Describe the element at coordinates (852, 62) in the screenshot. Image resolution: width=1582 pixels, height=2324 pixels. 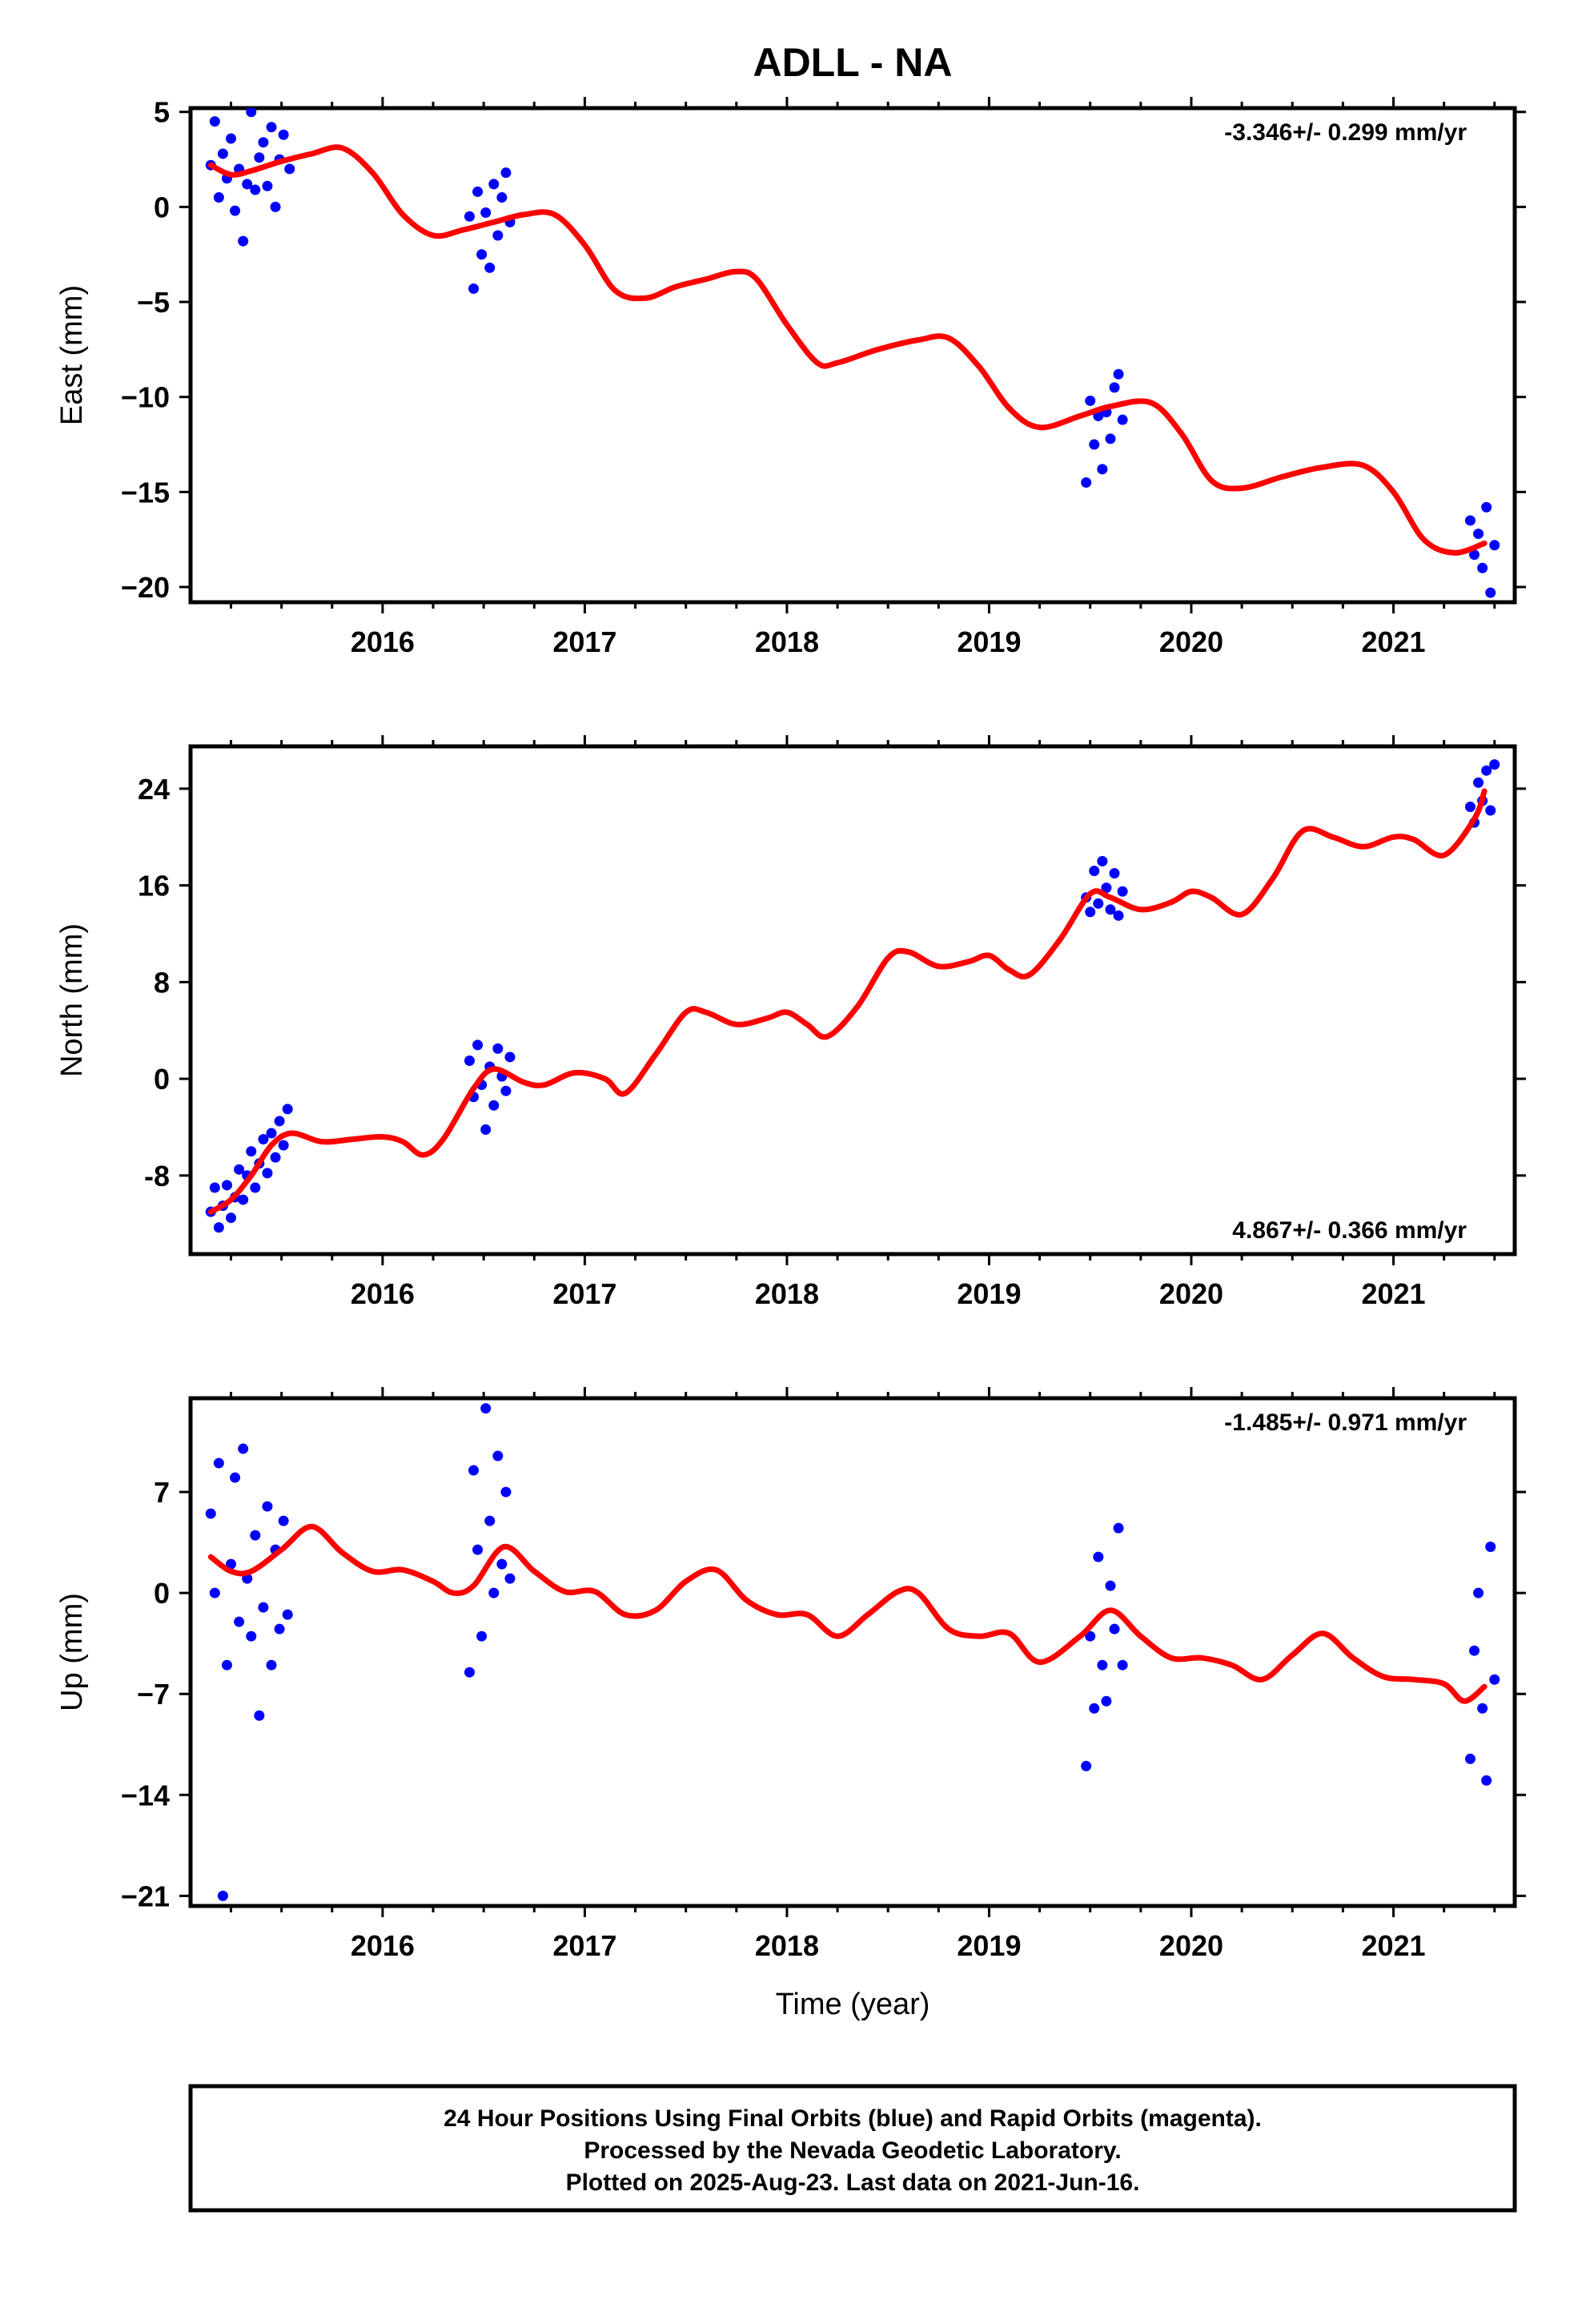
I see `chart-title: ADLL - NA` at that location.